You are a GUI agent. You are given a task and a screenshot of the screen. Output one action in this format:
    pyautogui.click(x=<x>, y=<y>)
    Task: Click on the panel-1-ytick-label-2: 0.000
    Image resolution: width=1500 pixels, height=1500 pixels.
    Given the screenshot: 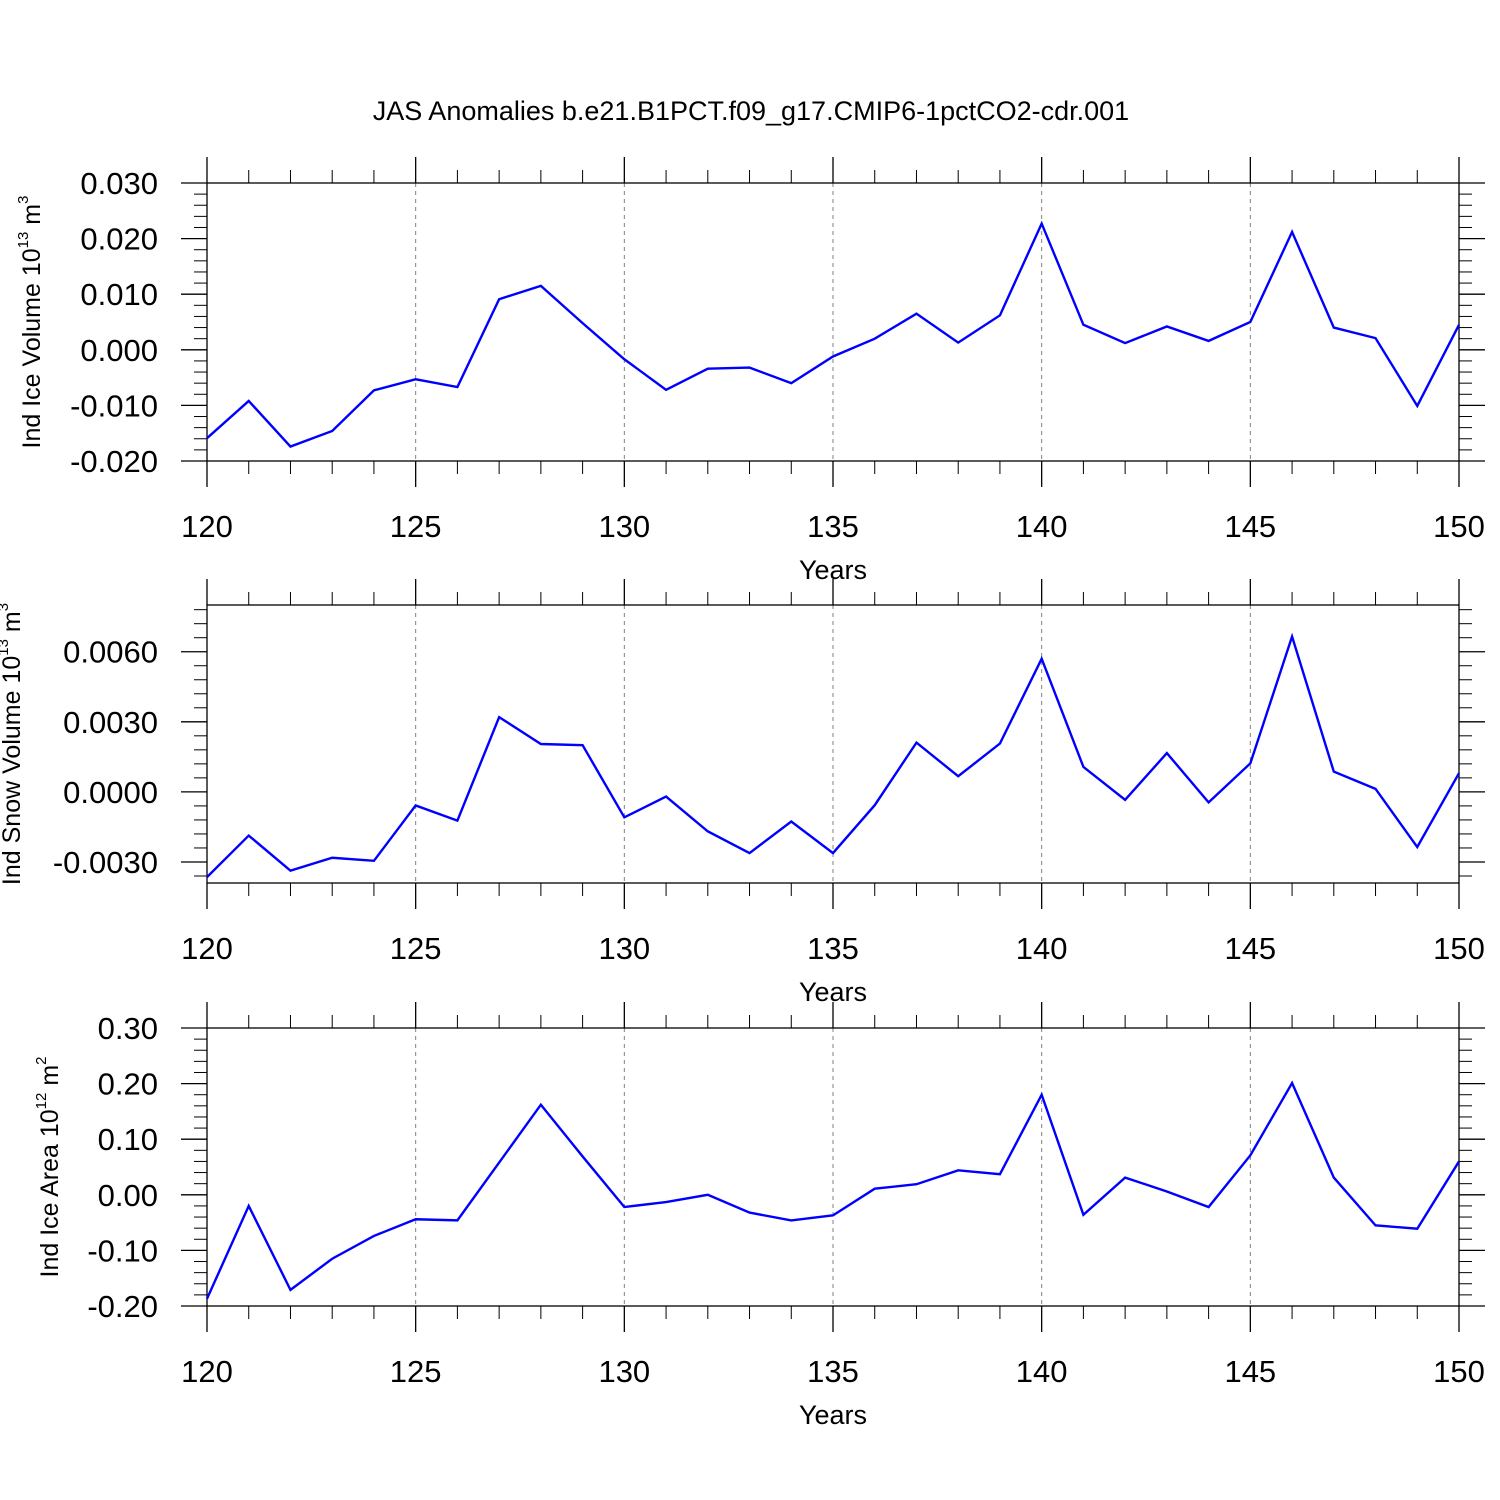 What is the action you would take?
    pyautogui.click(x=119, y=350)
    